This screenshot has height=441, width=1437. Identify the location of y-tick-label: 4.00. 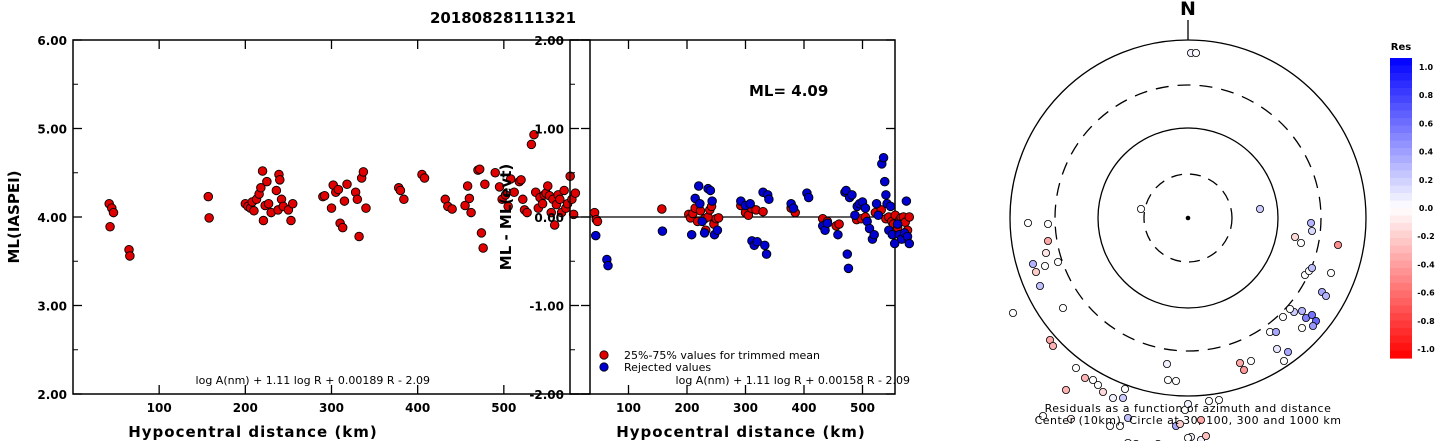
(52, 218).